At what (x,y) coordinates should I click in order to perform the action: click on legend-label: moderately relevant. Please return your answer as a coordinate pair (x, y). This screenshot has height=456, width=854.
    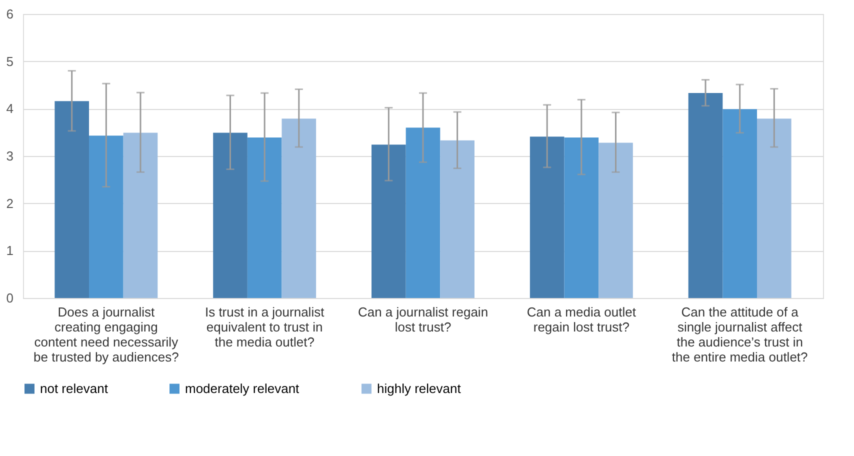
    Looking at the image, I should click on (242, 388).